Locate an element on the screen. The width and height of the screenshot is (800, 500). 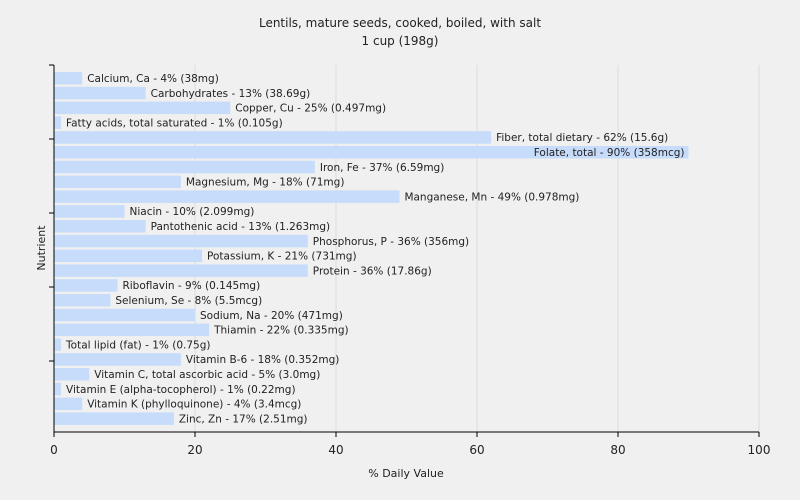
bar-label: Pantothenic acid - 13% (1.263mg) is located at coordinates (240, 227).